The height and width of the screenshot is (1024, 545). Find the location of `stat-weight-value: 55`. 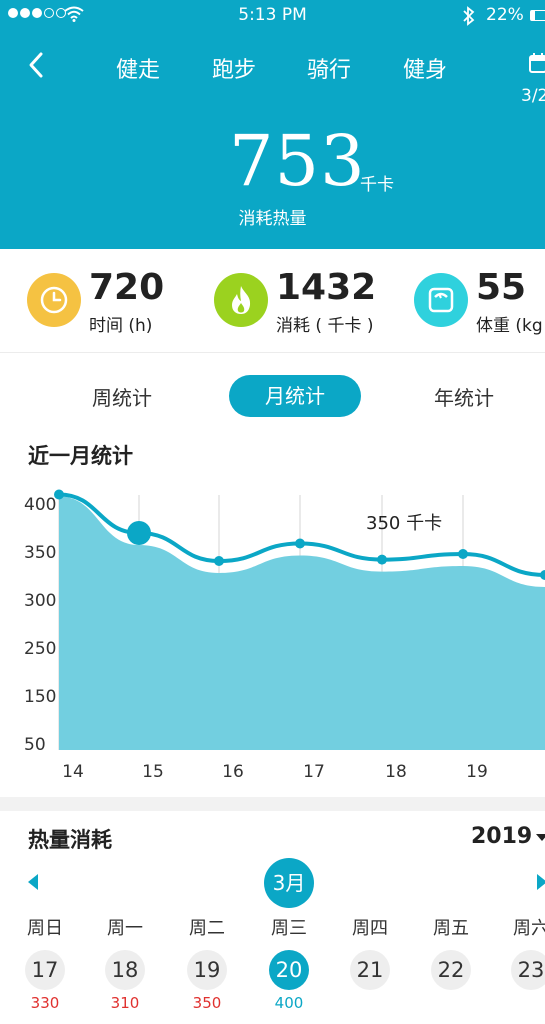

stat-weight-value: 55 is located at coordinates (501, 287).